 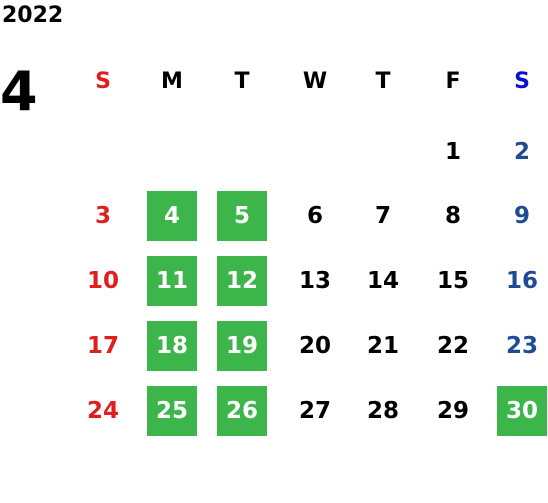 I want to click on highlighted-day: 11, so click(x=172, y=281).